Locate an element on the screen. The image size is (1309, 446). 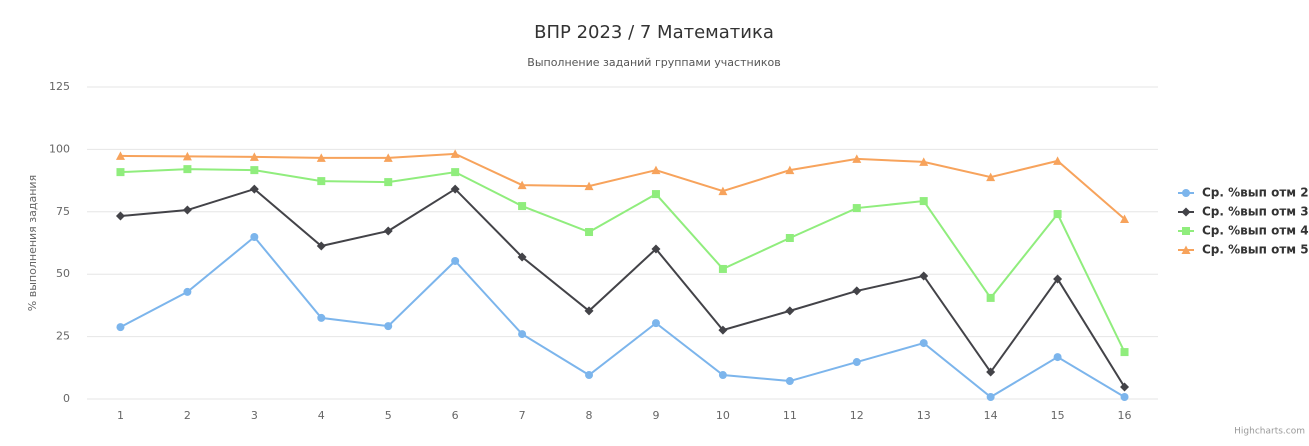
x-tick-label: 4 is located at coordinates (321, 415).